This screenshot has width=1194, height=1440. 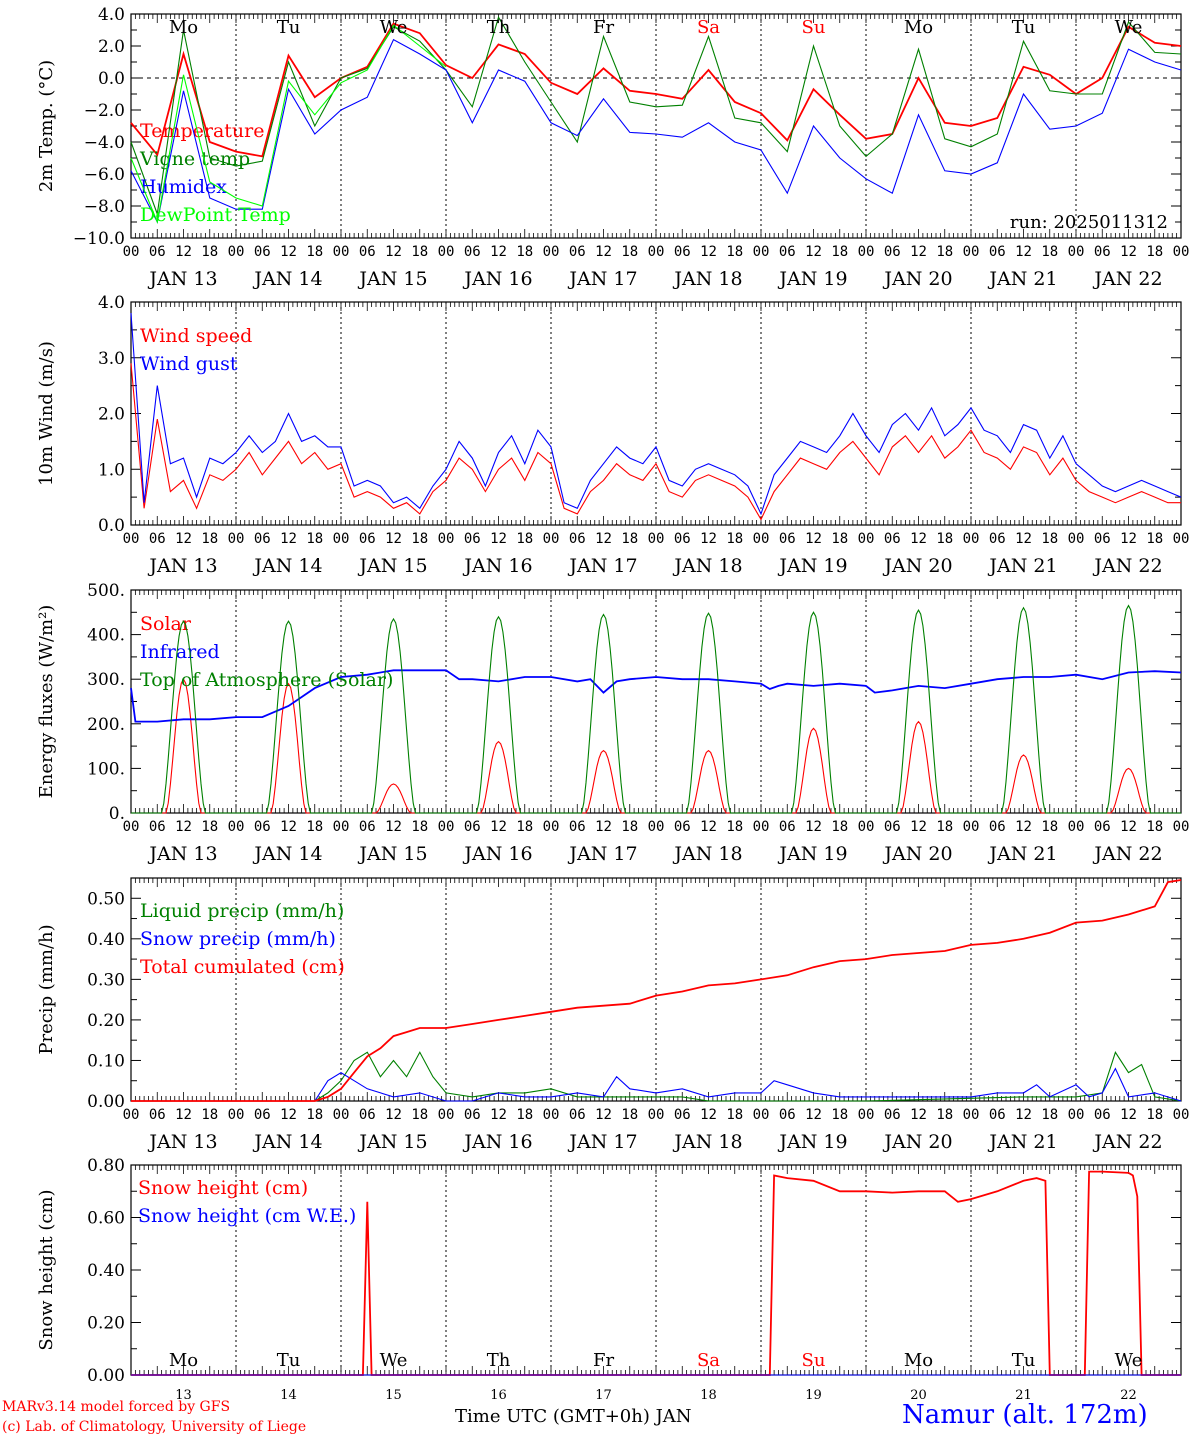 What do you see at coordinates (111, 15) in the screenshot?
I see `y-tick-label: 4.0` at bounding box center [111, 15].